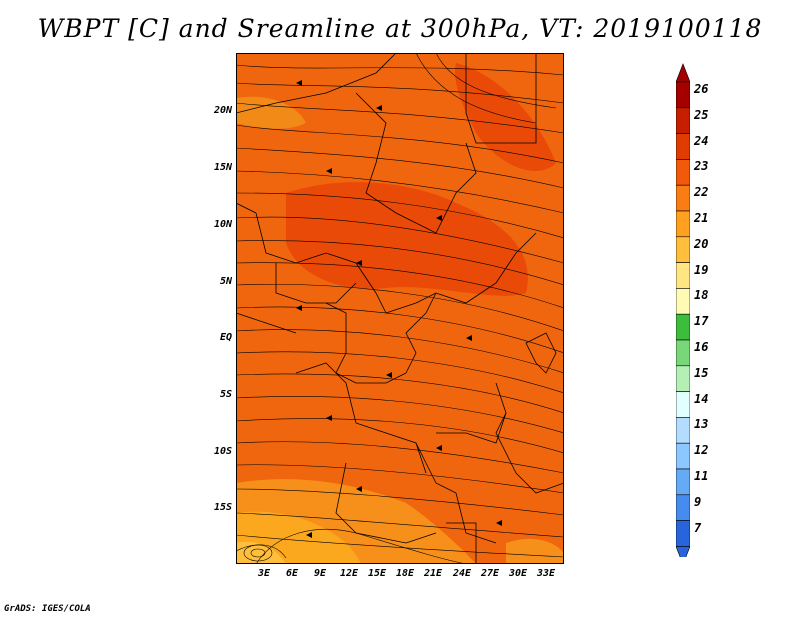 This screenshot has width=800, height=618. Describe the element at coordinates (264, 573) in the screenshot. I see `lon-label: 3E` at that location.